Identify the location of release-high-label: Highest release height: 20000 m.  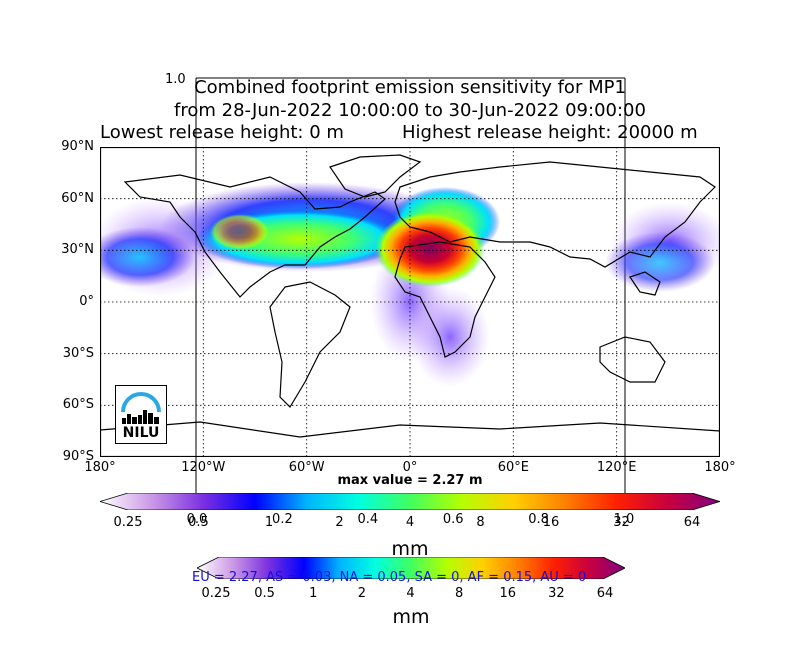
(550, 132).